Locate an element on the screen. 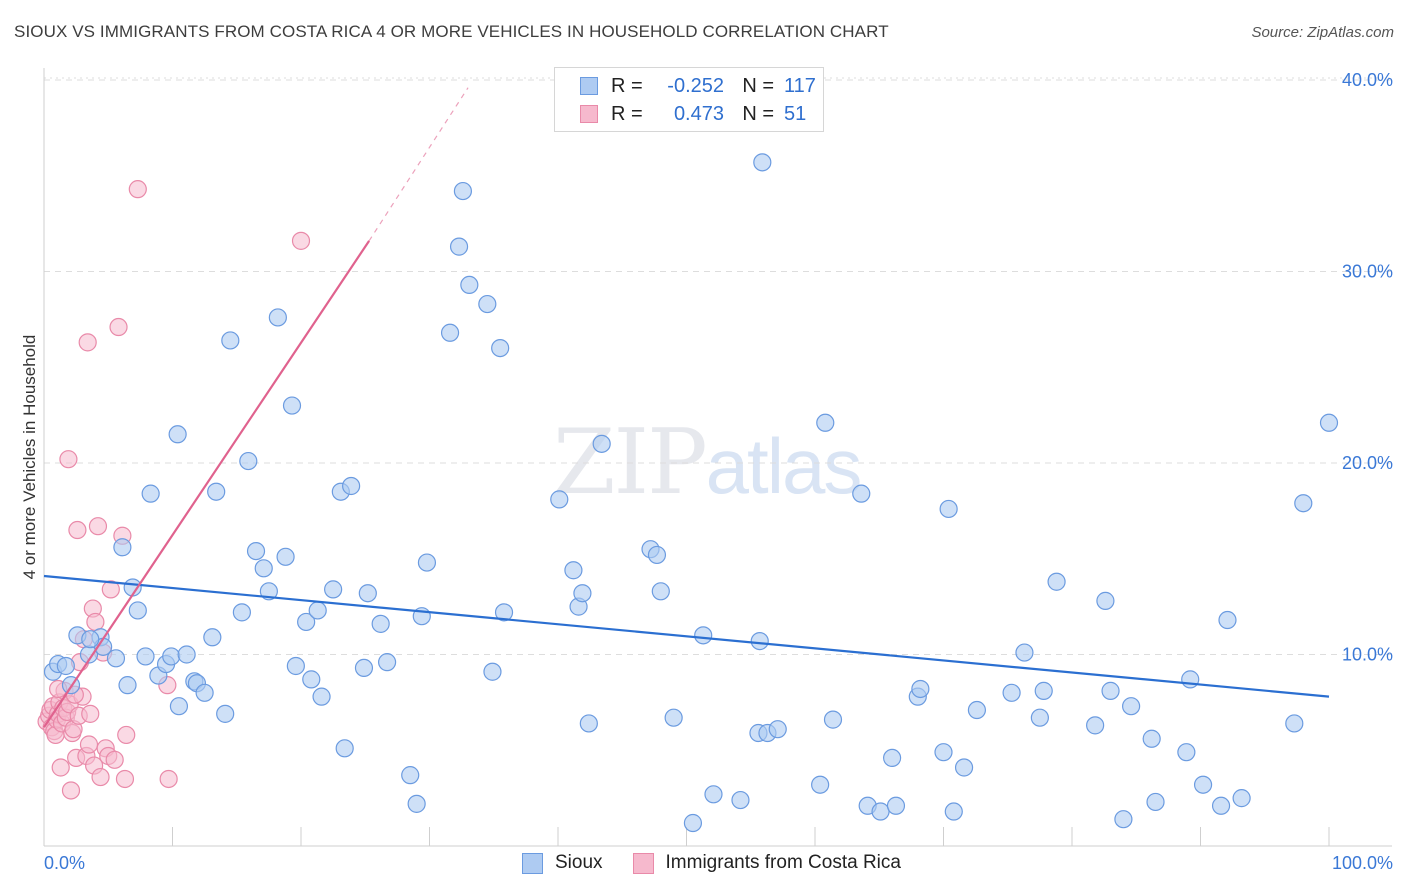 The width and height of the screenshot is (1406, 892). y-tick-label: 10.0% is located at coordinates (1367, 655).